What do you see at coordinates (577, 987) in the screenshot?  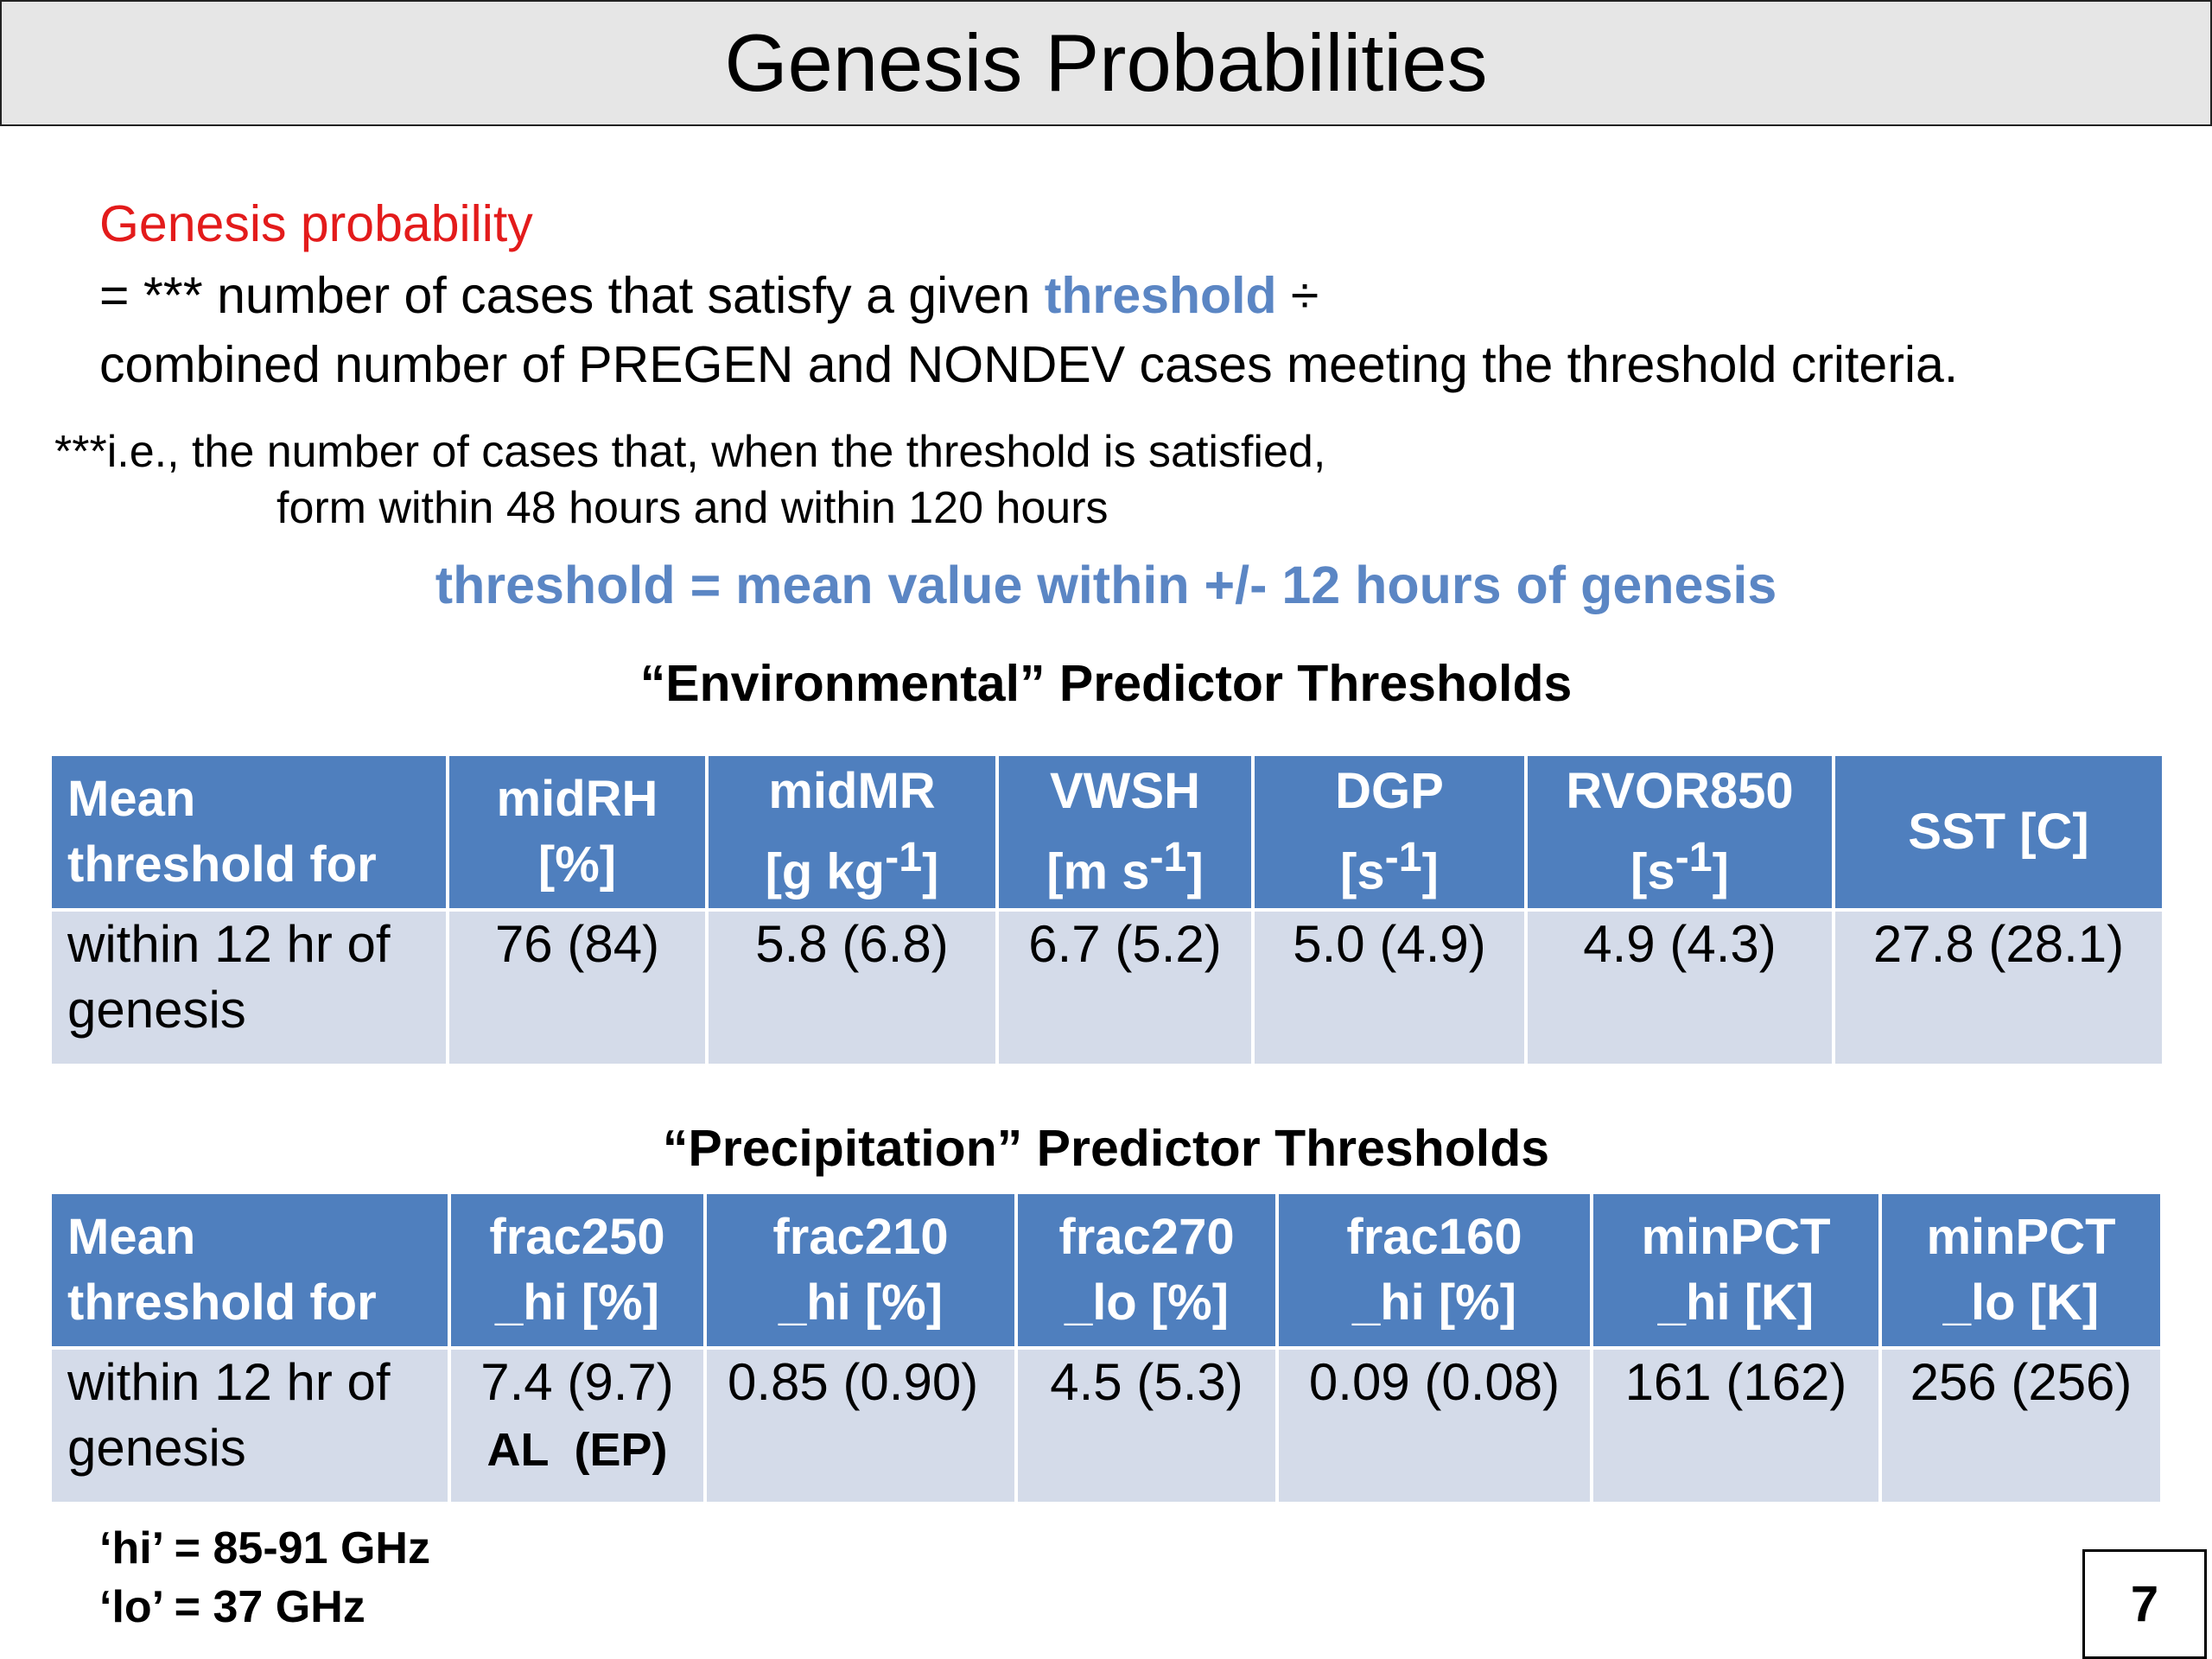 I see `value-midRH: 76 (84)` at bounding box center [577, 987].